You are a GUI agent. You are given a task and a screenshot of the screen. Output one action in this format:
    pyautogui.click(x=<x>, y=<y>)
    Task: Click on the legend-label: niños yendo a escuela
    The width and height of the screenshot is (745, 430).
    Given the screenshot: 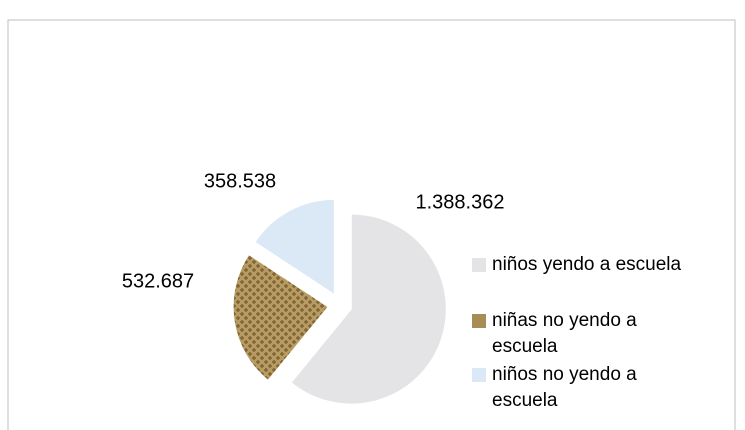 What is the action you would take?
    pyautogui.click(x=587, y=264)
    